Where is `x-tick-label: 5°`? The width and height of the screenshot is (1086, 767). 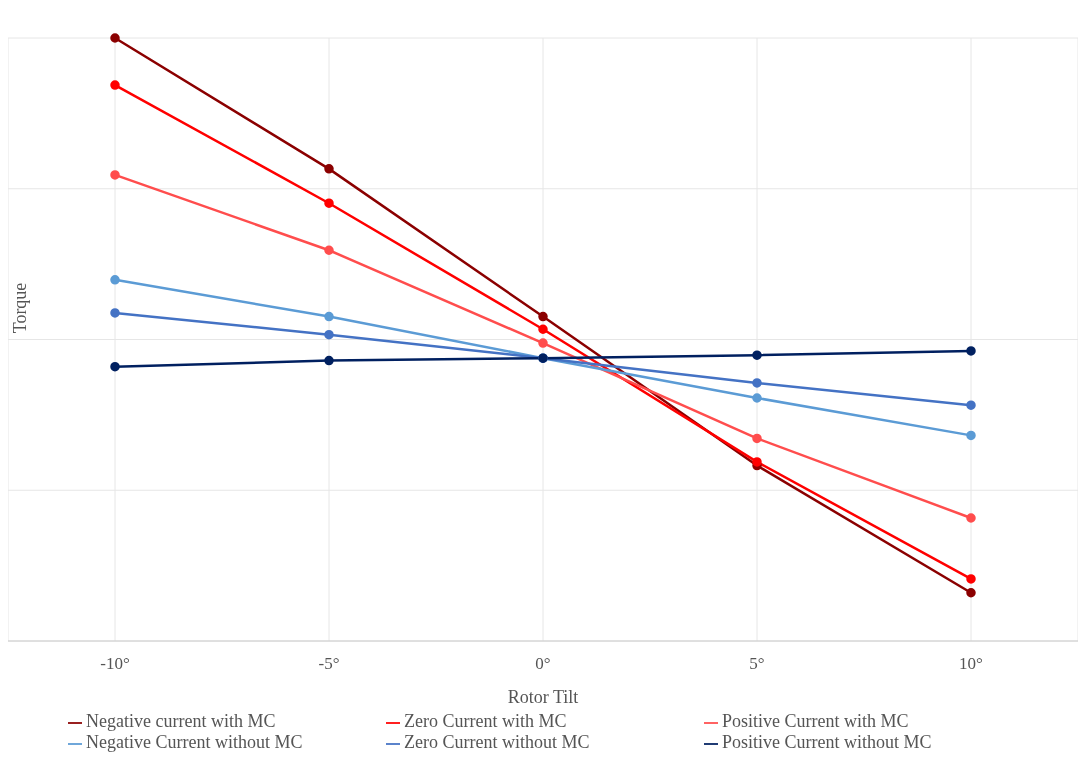 x-tick-label: 5° is located at coordinates (757, 664).